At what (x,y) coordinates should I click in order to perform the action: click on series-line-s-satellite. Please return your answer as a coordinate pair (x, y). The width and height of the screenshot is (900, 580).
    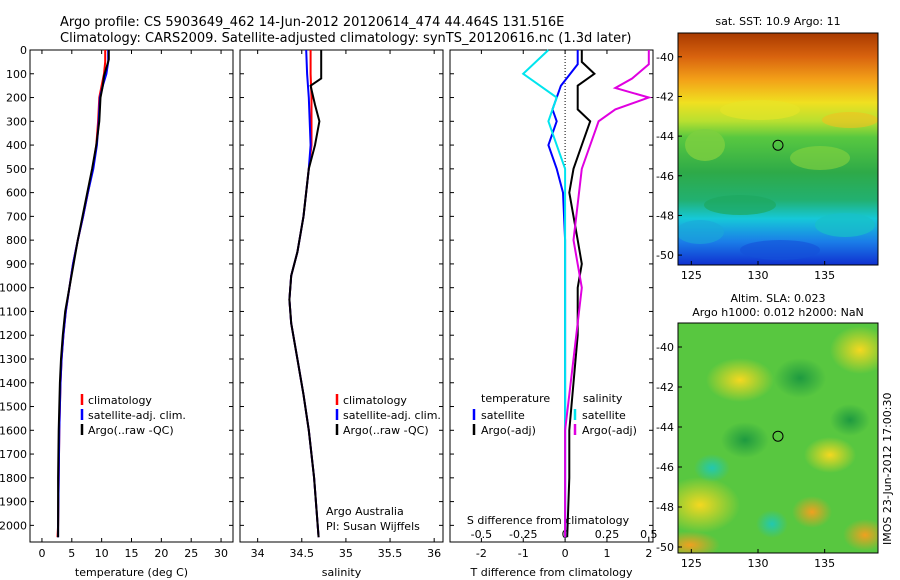
    Looking at the image, I should click on (544, 293).